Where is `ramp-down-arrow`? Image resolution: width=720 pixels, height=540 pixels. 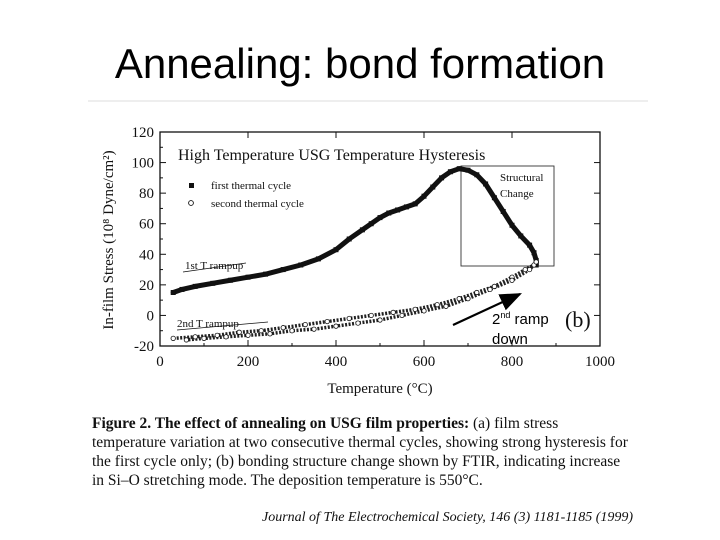 ramp-down-arrow is located at coordinates (487, 309).